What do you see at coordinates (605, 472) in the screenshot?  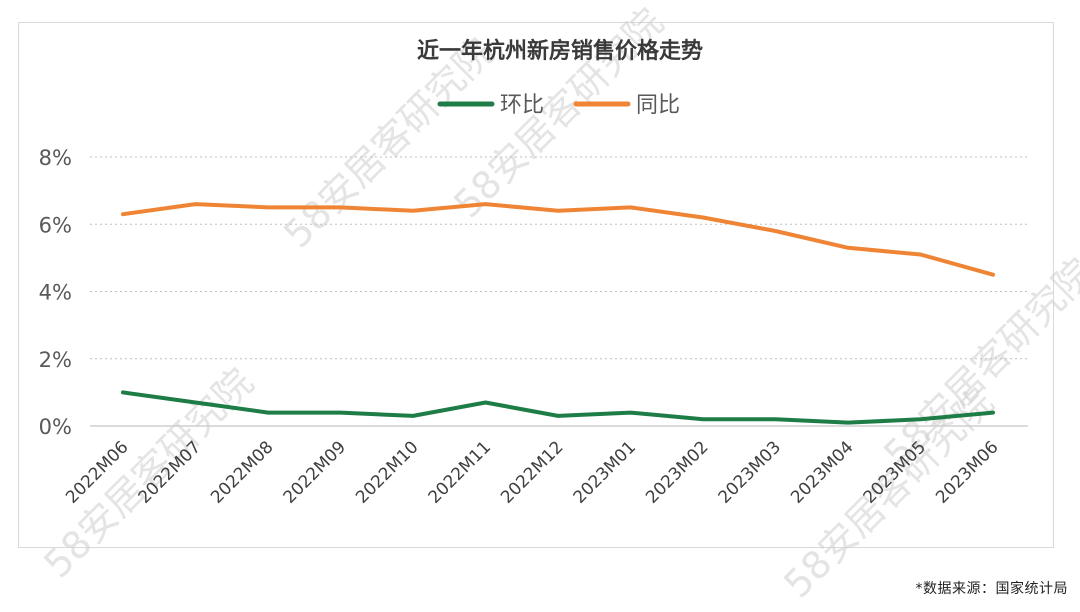 I see `x-tick-label: 2023M01` at bounding box center [605, 472].